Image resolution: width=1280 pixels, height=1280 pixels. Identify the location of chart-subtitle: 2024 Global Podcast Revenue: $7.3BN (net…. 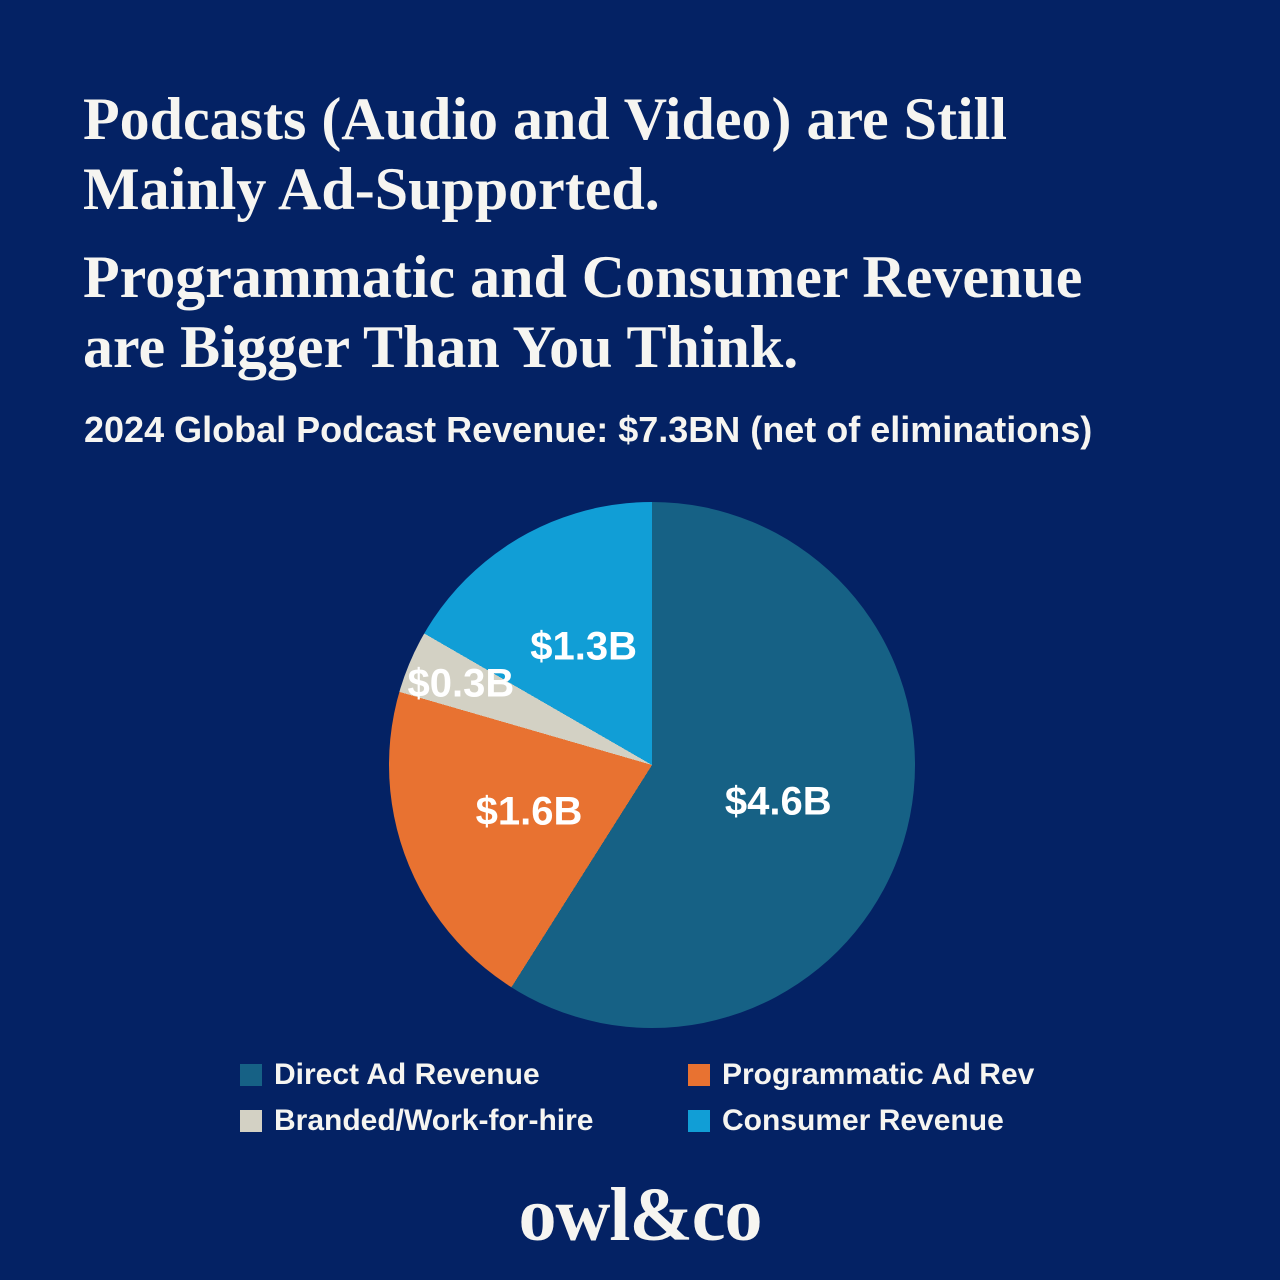
(588, 429).